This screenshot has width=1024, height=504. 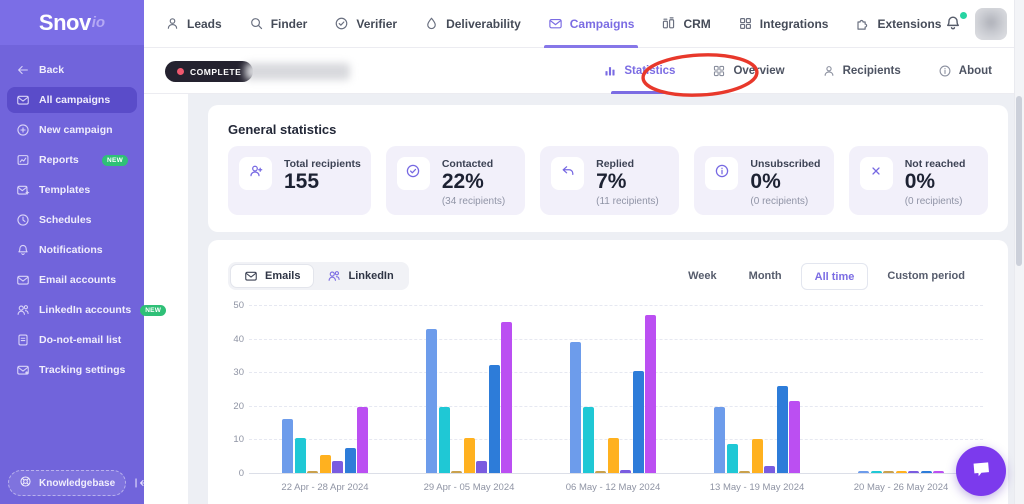 What do you see at coordinates (782, 429) in the screenshot?
I see `bar-blue-13-may-19-may-2024` at bounding box center [782, 429].